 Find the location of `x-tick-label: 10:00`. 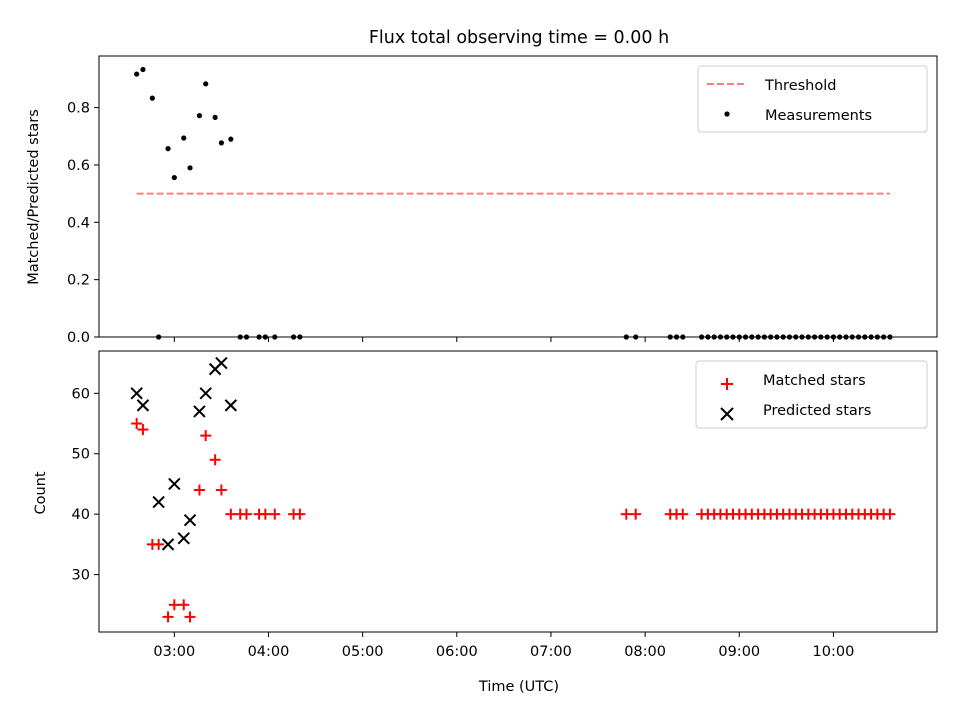

x-tick-label: 10:00 is located at coordinates (834, 652).